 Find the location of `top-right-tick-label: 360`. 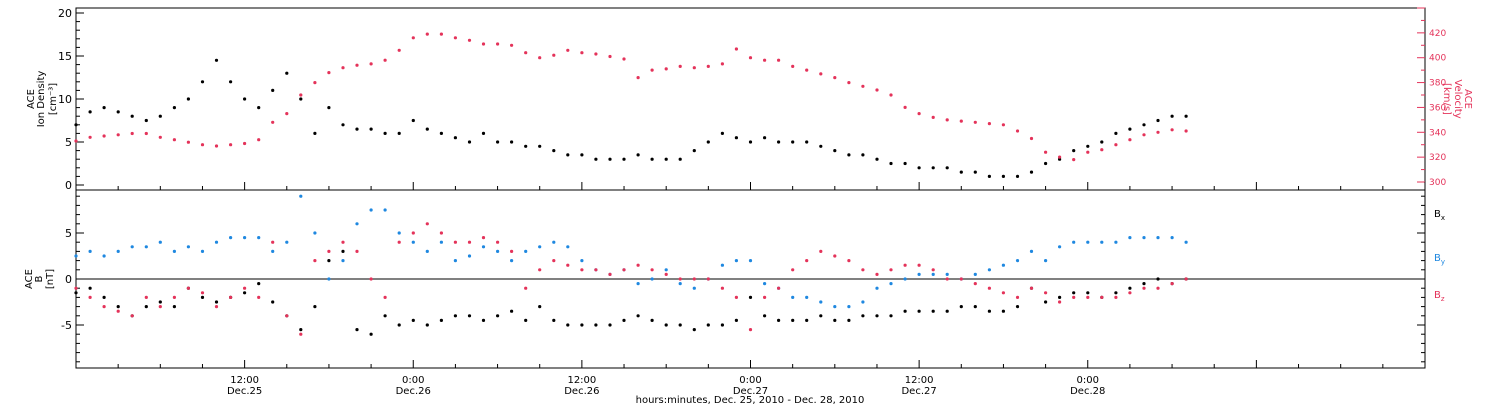

top-right-tick-label: 360 is located at coordinates (1437, 108).